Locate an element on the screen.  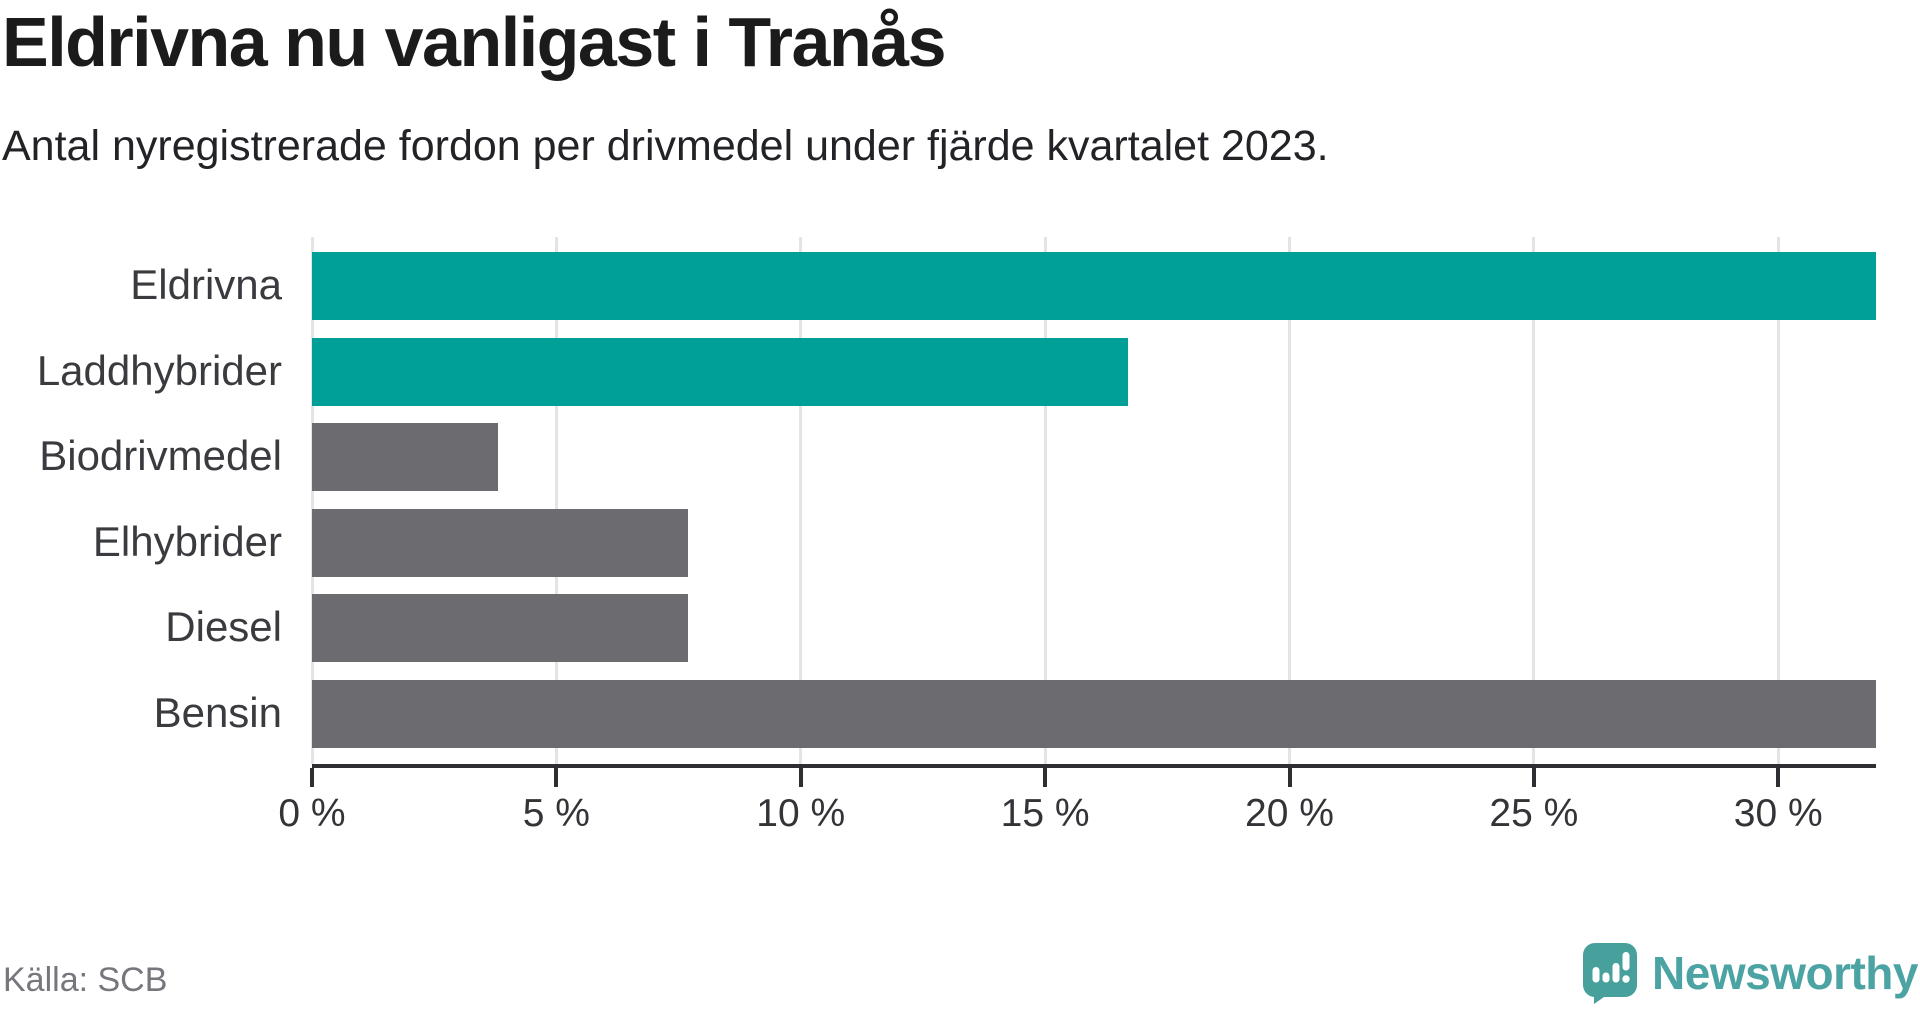
x-tick-label: 20 % is located at coordinates (1289, 813).